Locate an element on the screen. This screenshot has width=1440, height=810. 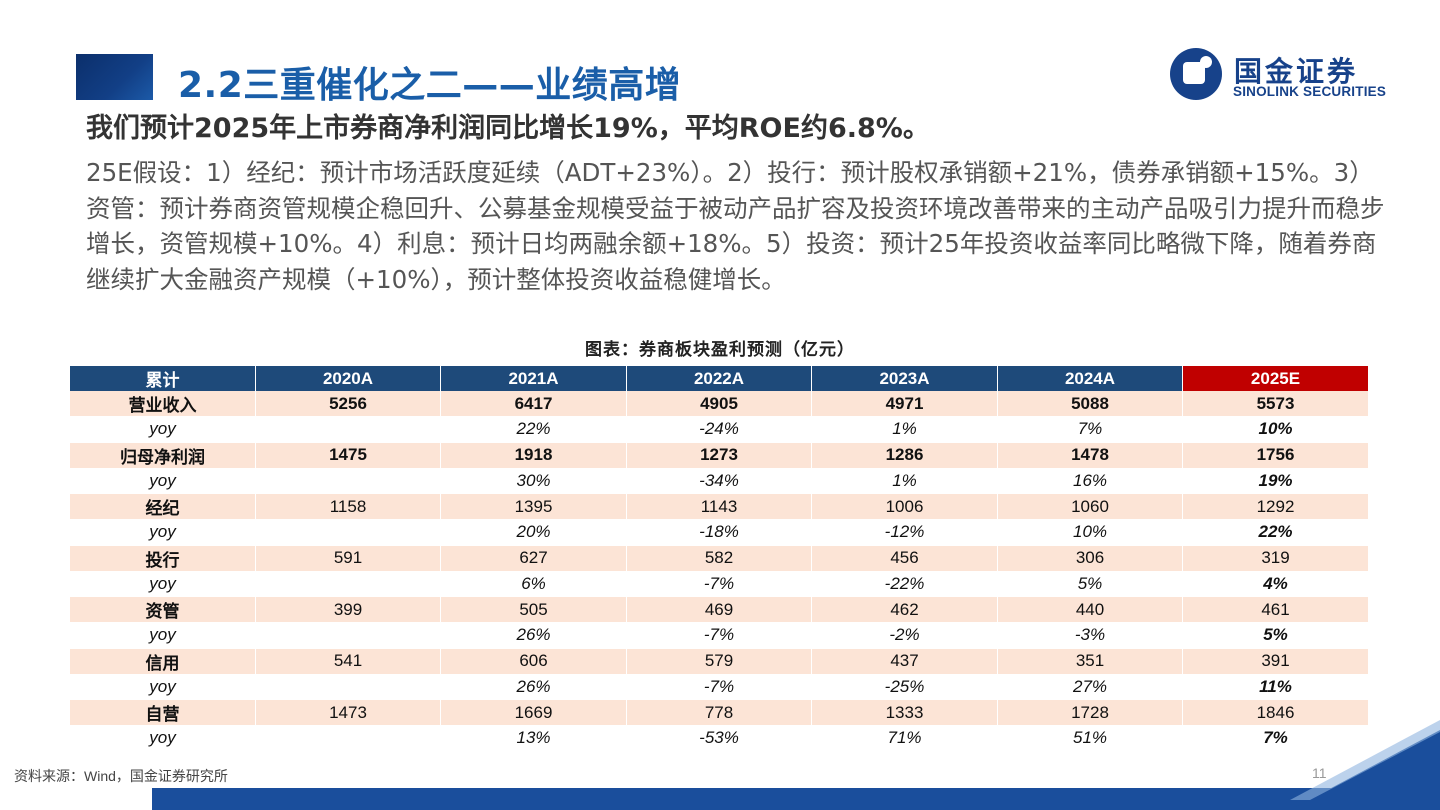
yoy-cell: -53% is located at coordinates (719, 739).